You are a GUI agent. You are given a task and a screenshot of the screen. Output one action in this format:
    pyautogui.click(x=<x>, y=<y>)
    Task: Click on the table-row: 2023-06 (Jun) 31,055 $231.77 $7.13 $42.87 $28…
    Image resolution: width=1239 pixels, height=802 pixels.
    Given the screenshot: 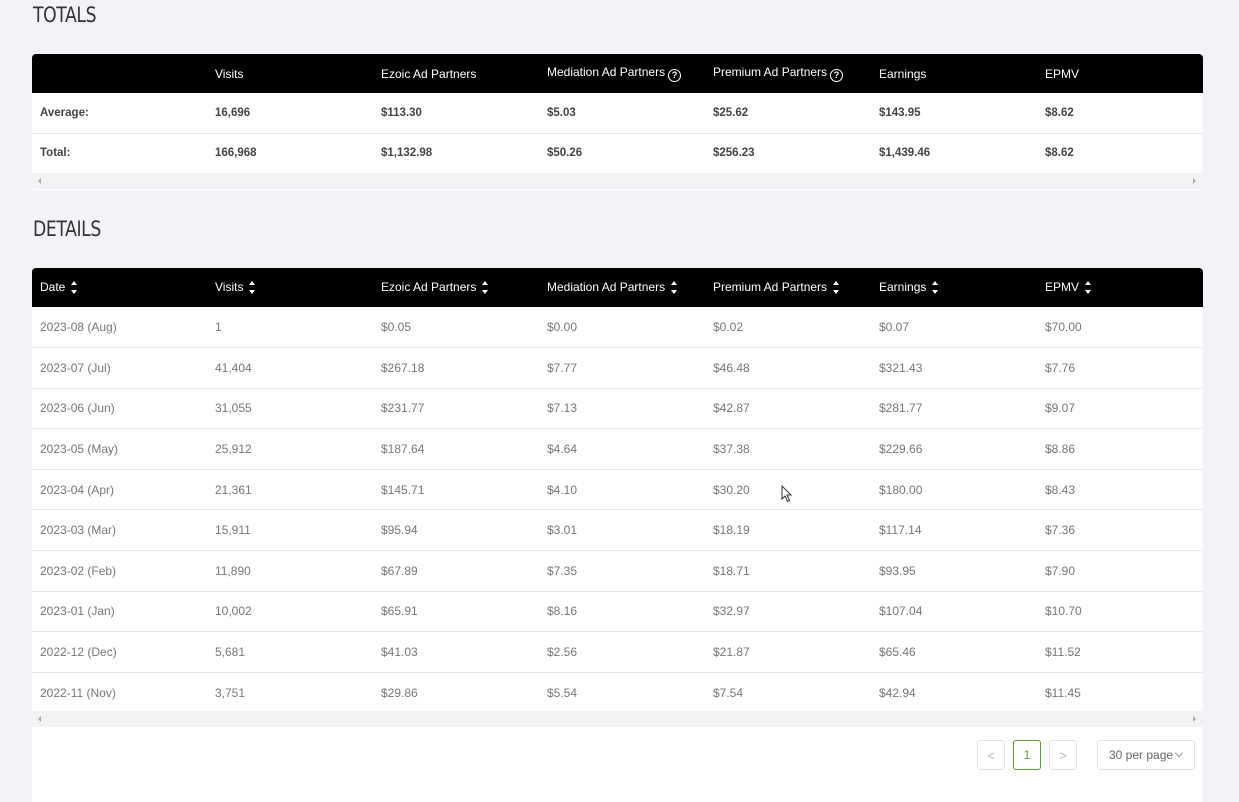 What is the action you would take?
    pyautogui.click(x=617, y=409)
    